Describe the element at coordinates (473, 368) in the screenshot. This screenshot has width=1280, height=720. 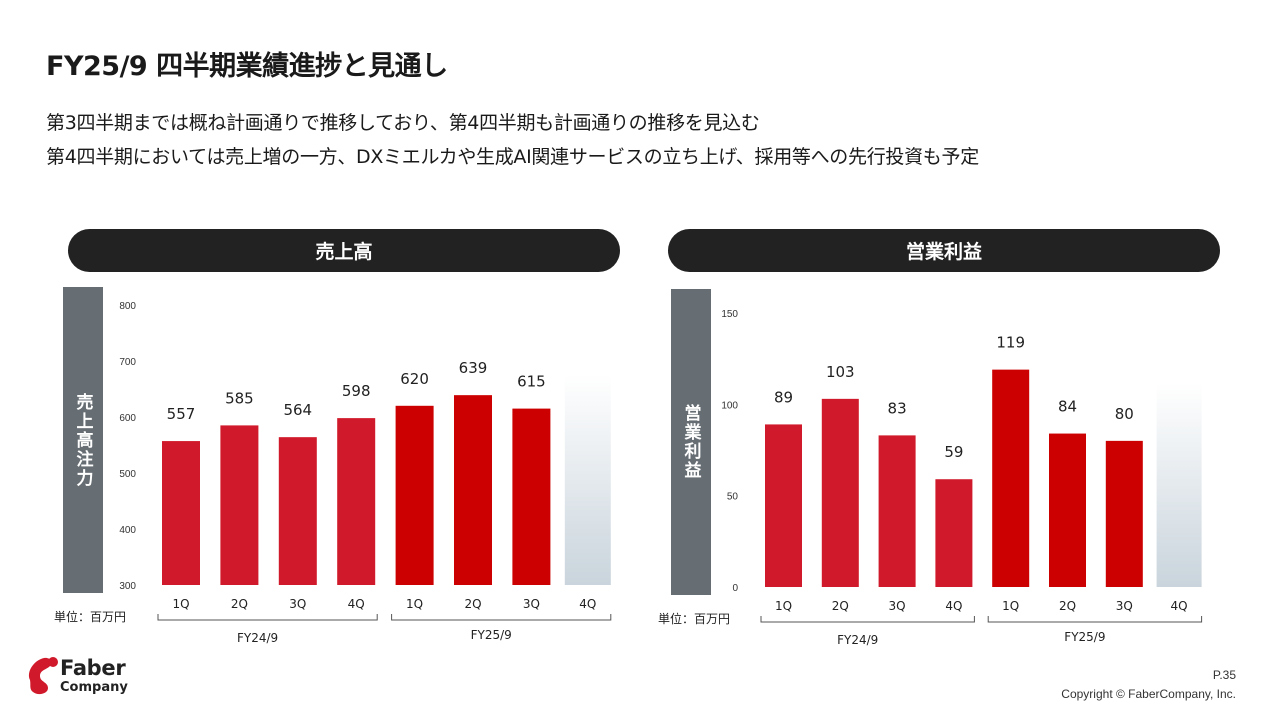
I see `sales-data-label: 639` at that location.